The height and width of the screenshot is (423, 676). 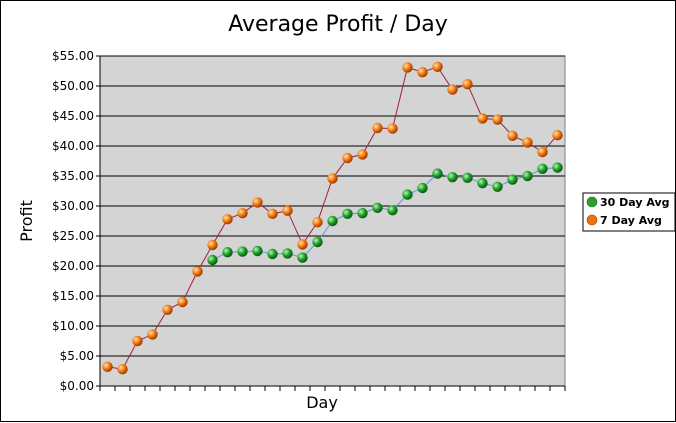 What do you see at coordinates (73, 176) in the screenshot?
I see `y-tick-label: $35.00` at bounding box center [73, 176].